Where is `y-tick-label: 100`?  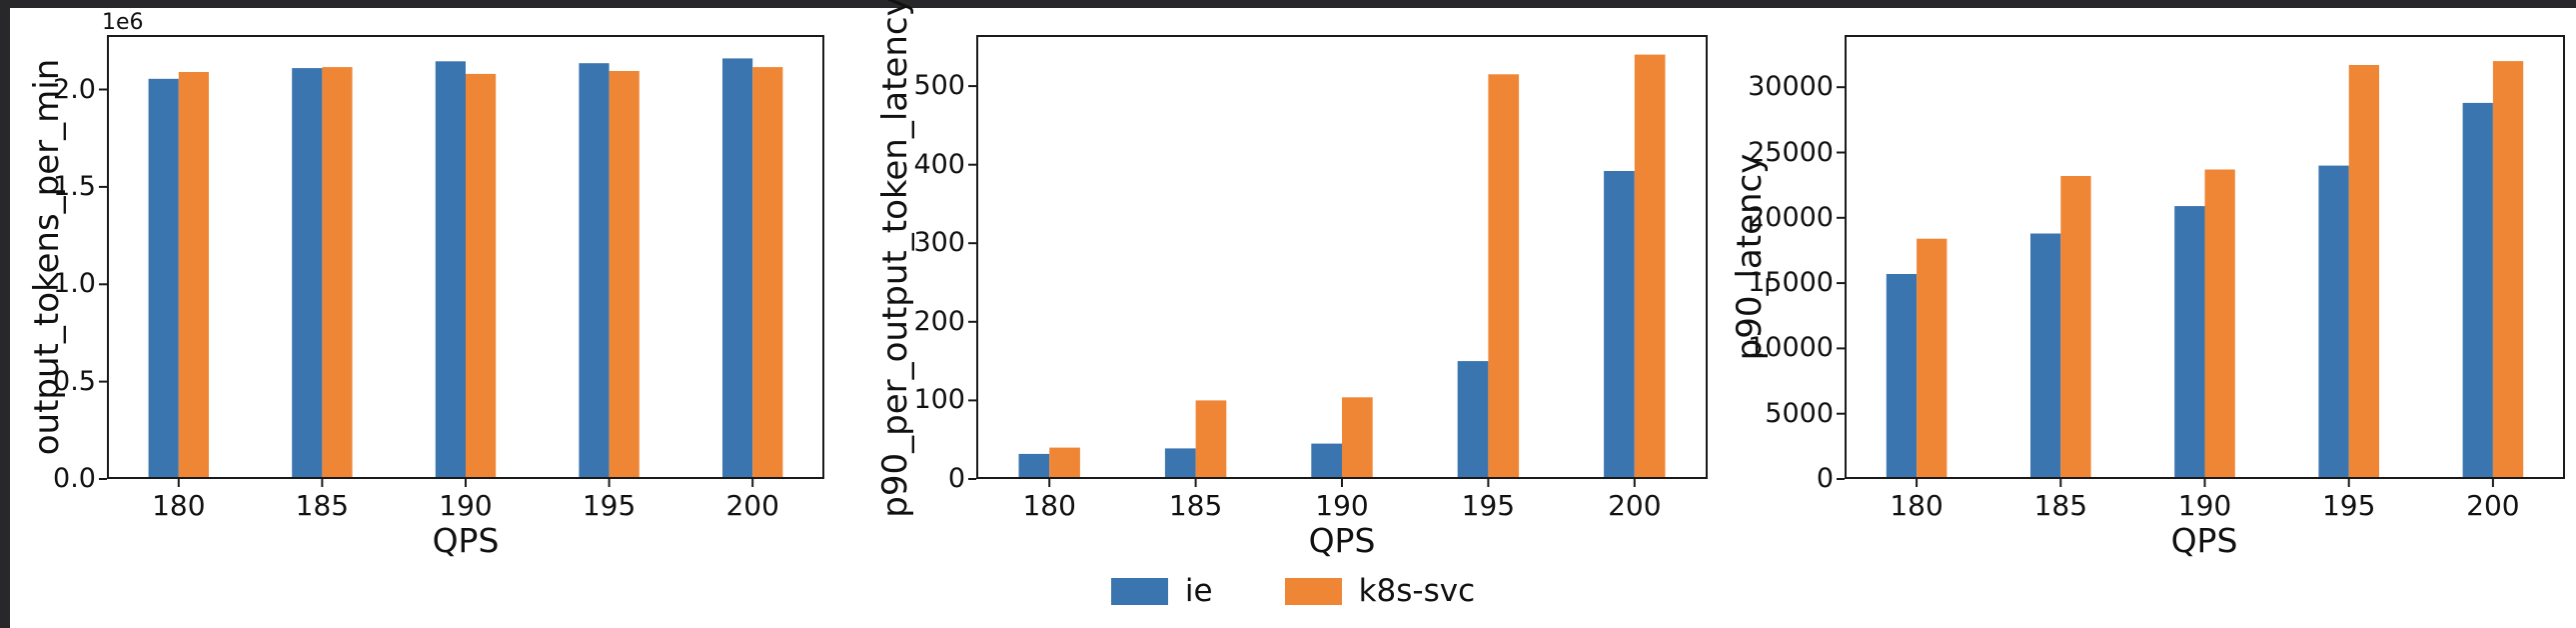
y-tick-label: 100 is located at coordinates (939, 400).